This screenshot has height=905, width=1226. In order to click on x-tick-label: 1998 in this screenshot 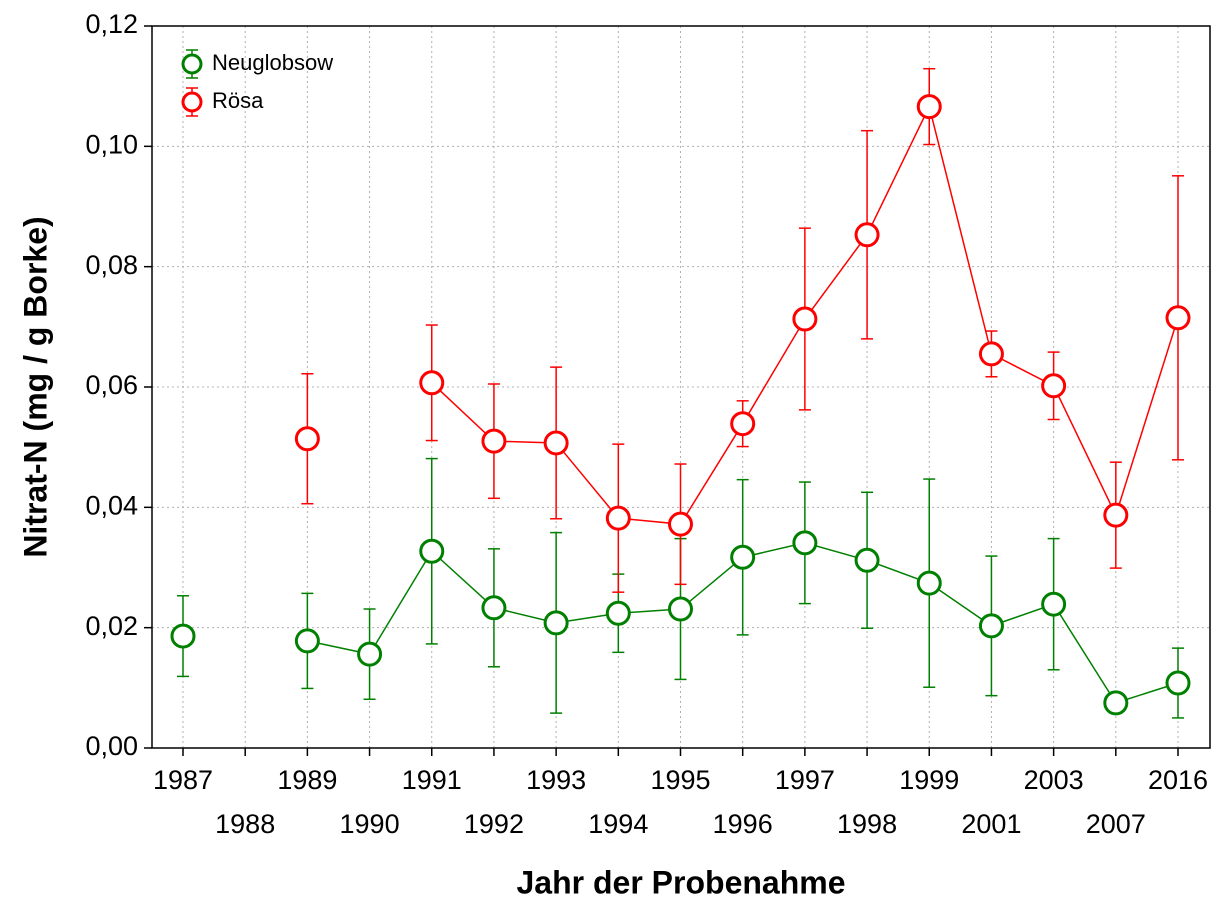, I will do `click(867, 824)`.